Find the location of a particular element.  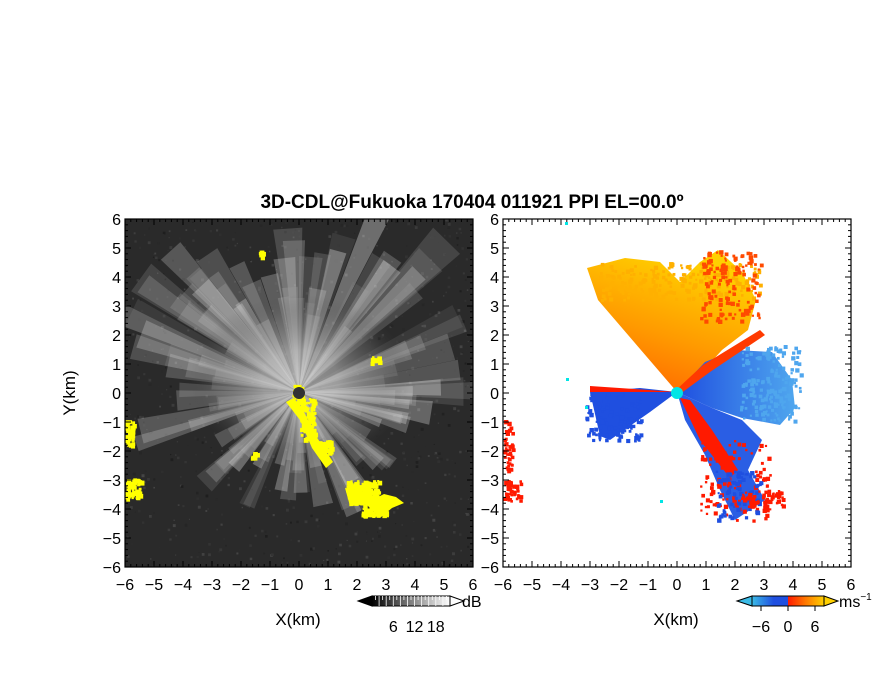

shear-band-south is located at coordinates (709, 438).